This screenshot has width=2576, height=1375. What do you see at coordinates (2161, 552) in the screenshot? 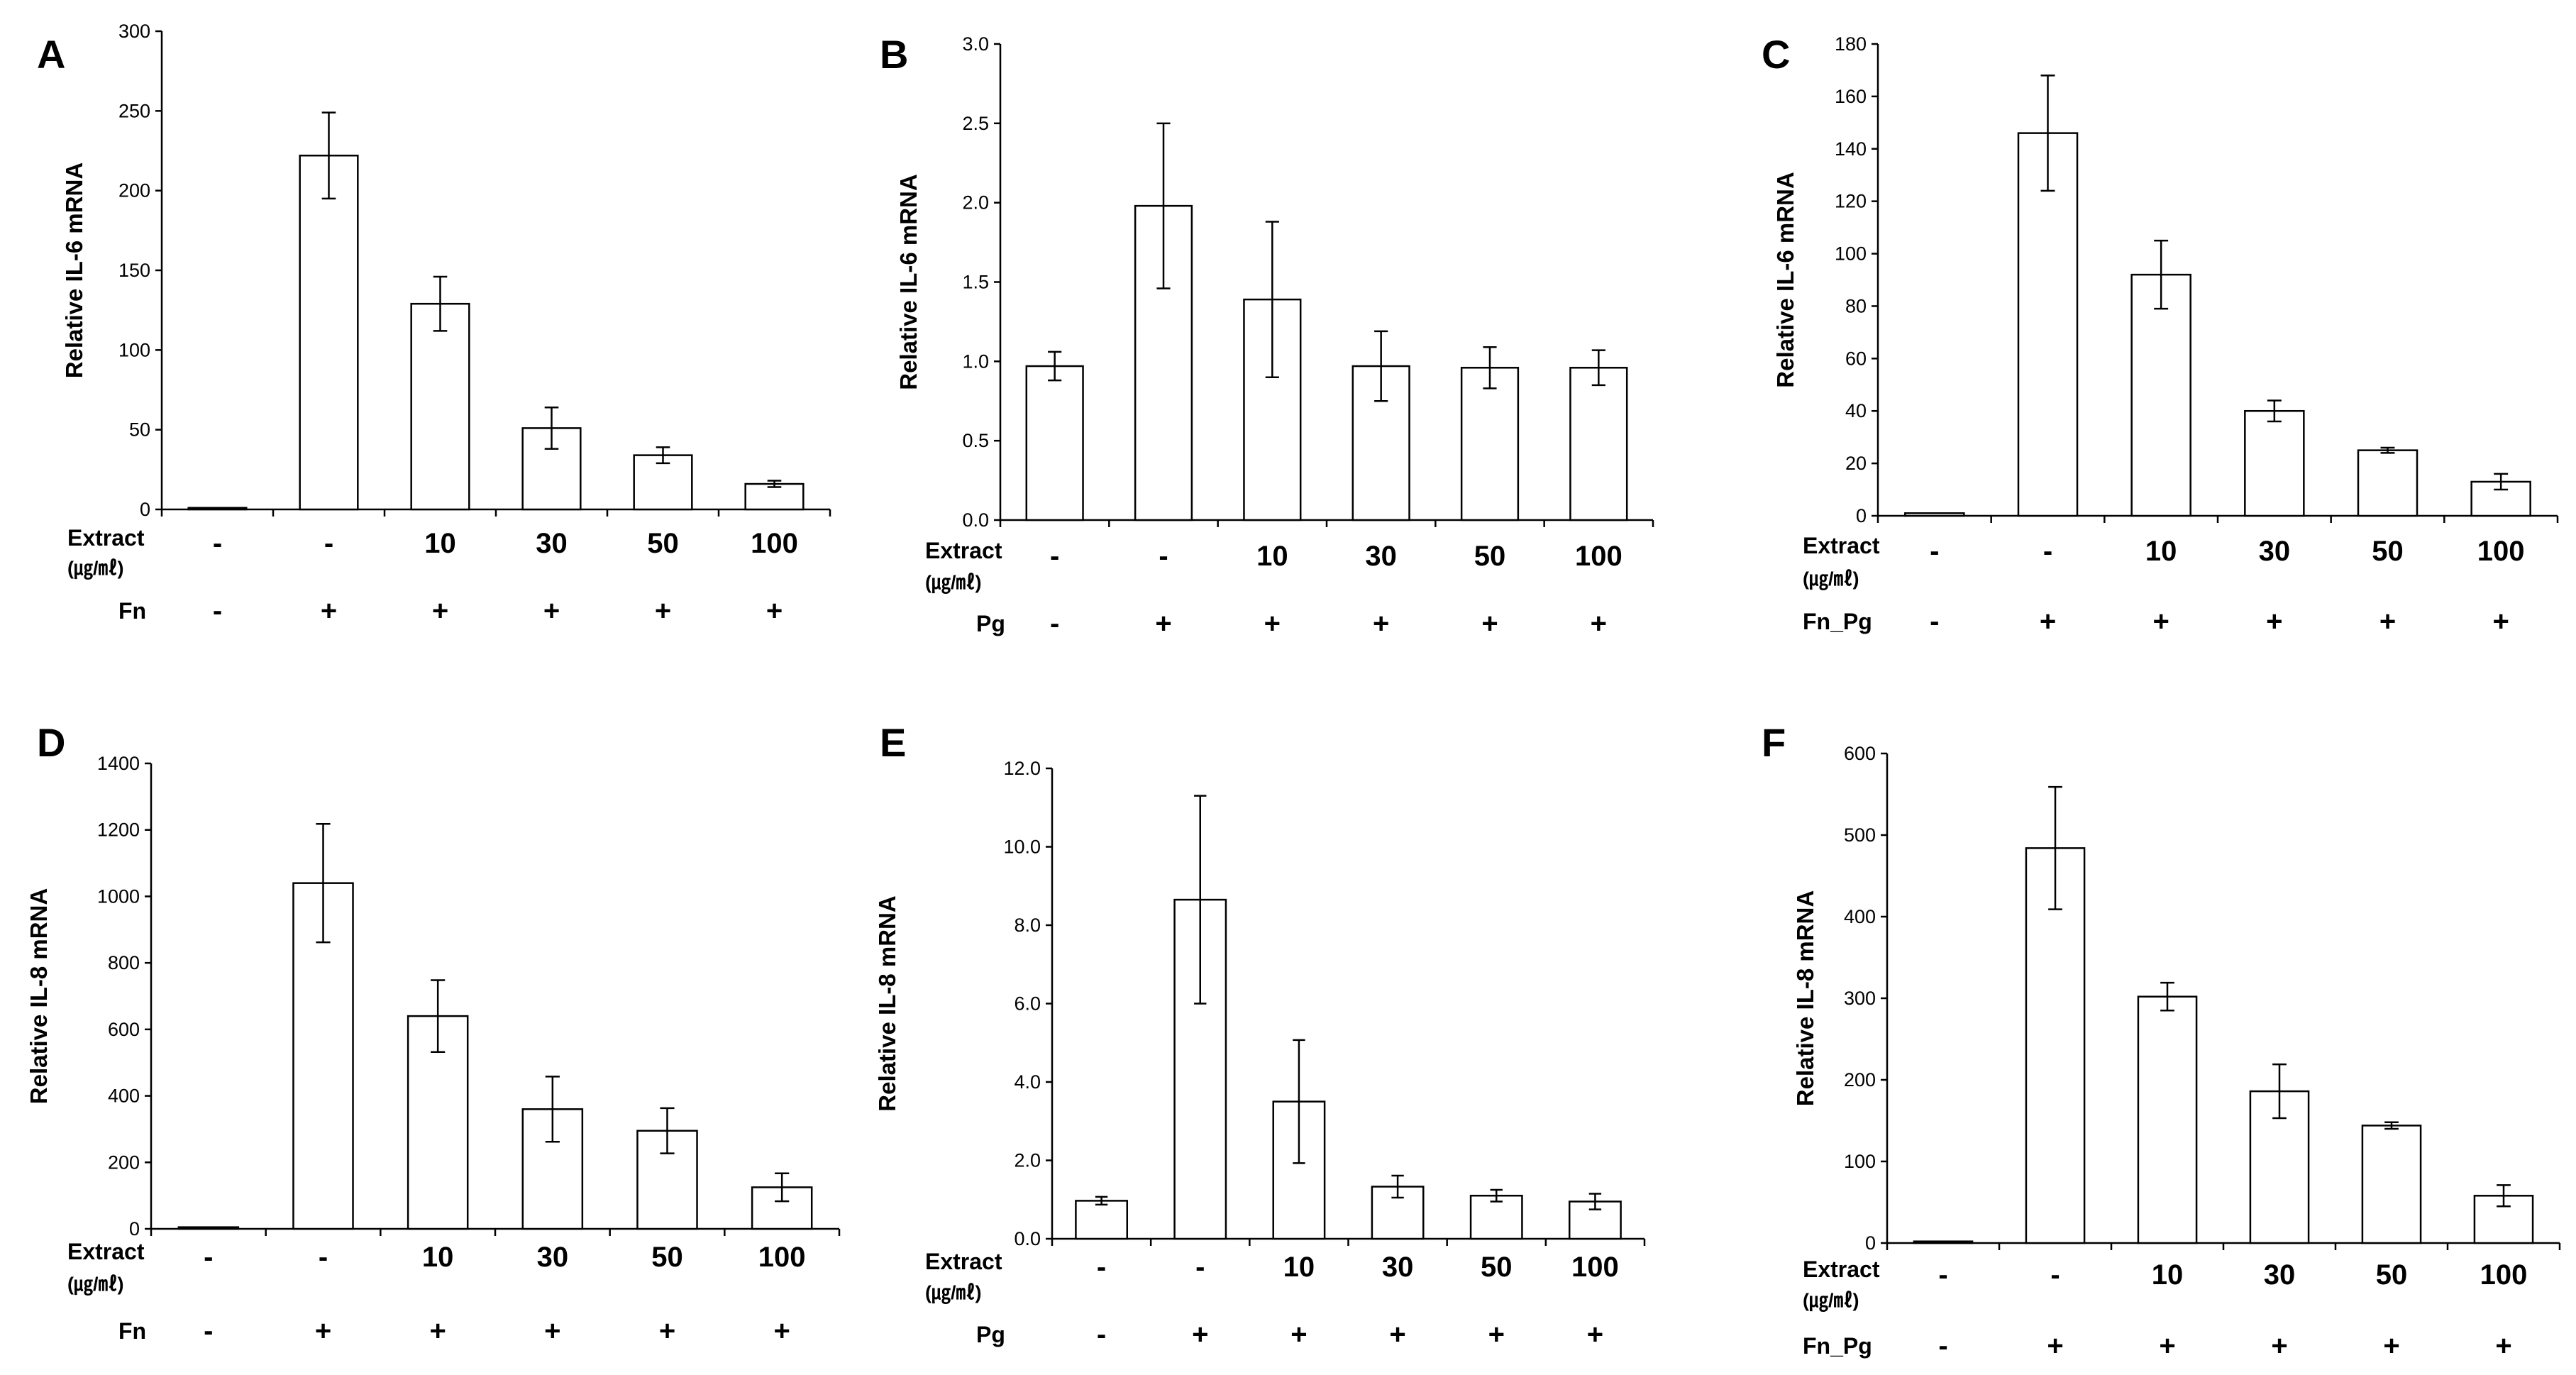
I see `panel-c-extract-value: 10` at bounding box center [2161, 552].